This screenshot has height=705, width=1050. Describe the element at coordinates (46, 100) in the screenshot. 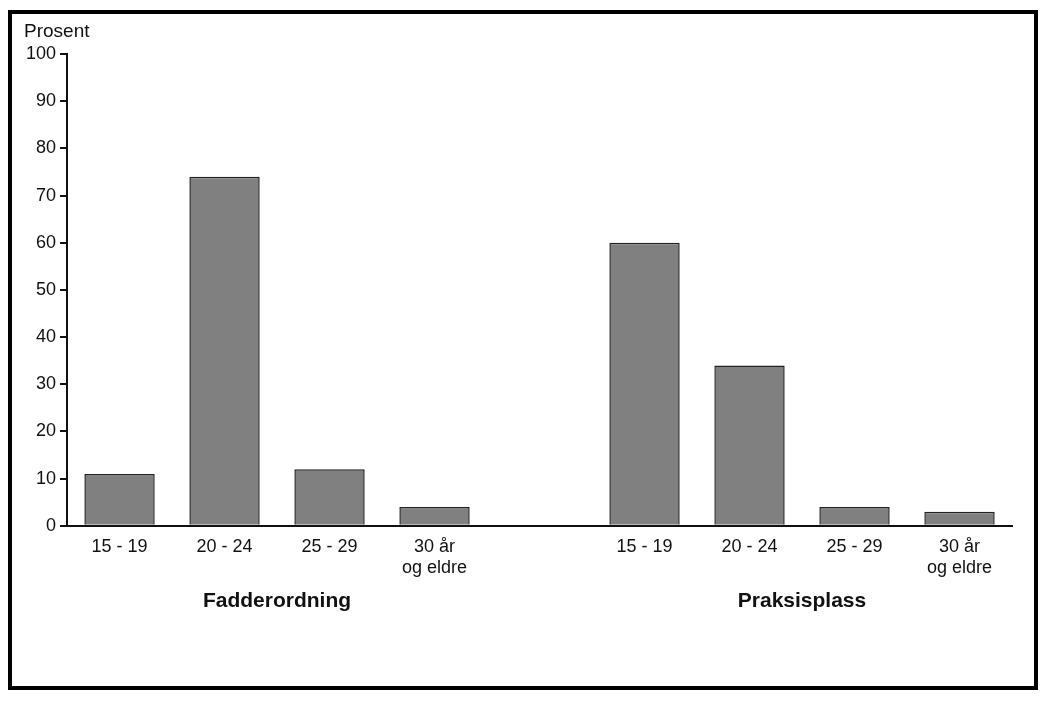

I see `y-tick-label: 90` at that location.